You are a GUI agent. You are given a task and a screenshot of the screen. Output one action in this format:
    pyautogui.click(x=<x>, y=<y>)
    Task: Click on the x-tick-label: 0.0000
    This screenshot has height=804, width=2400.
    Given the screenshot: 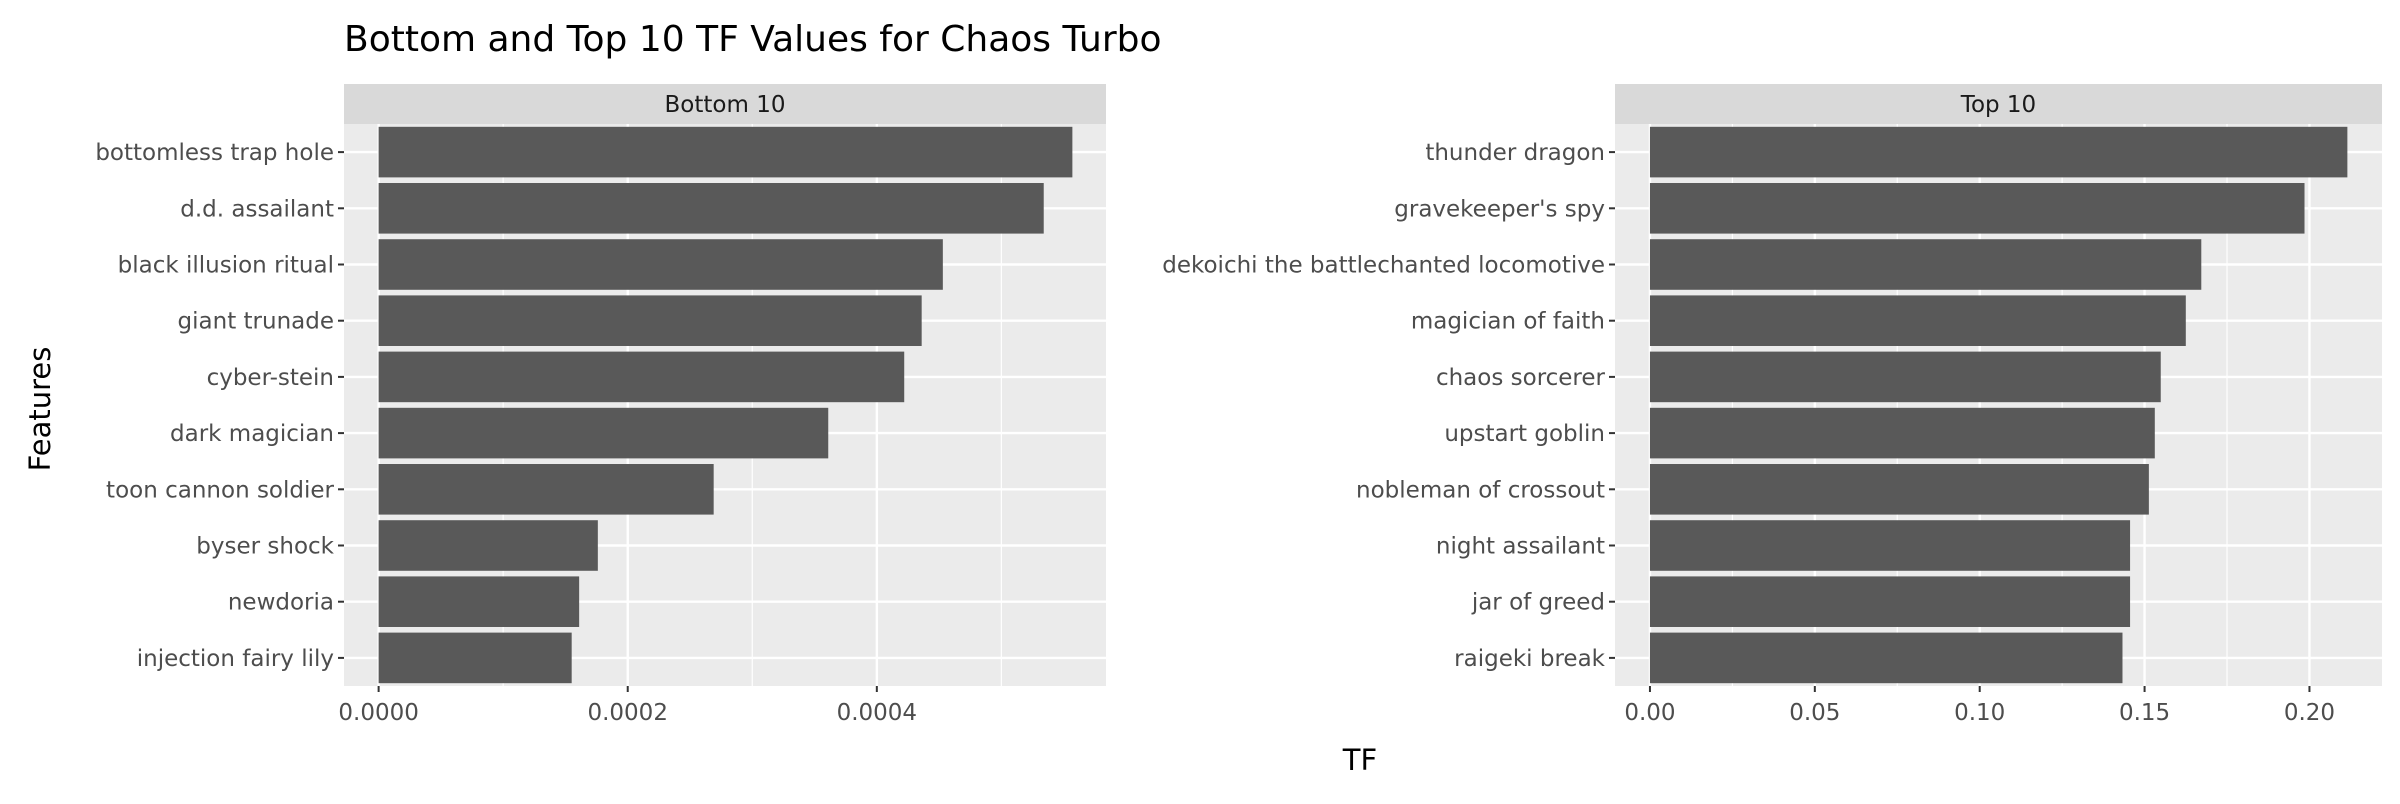 What is the action you would take?
    pyautogui.click(x=378, y=713)
    